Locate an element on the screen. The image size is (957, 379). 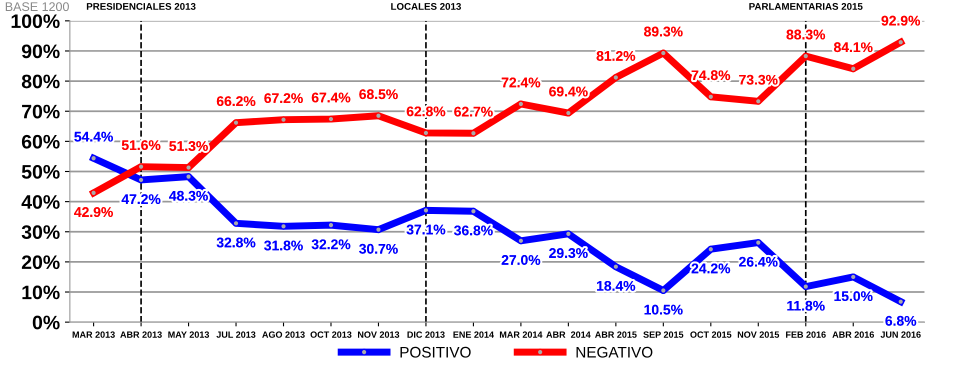
data-label: 29.3% is located at coordinates (568, 253).